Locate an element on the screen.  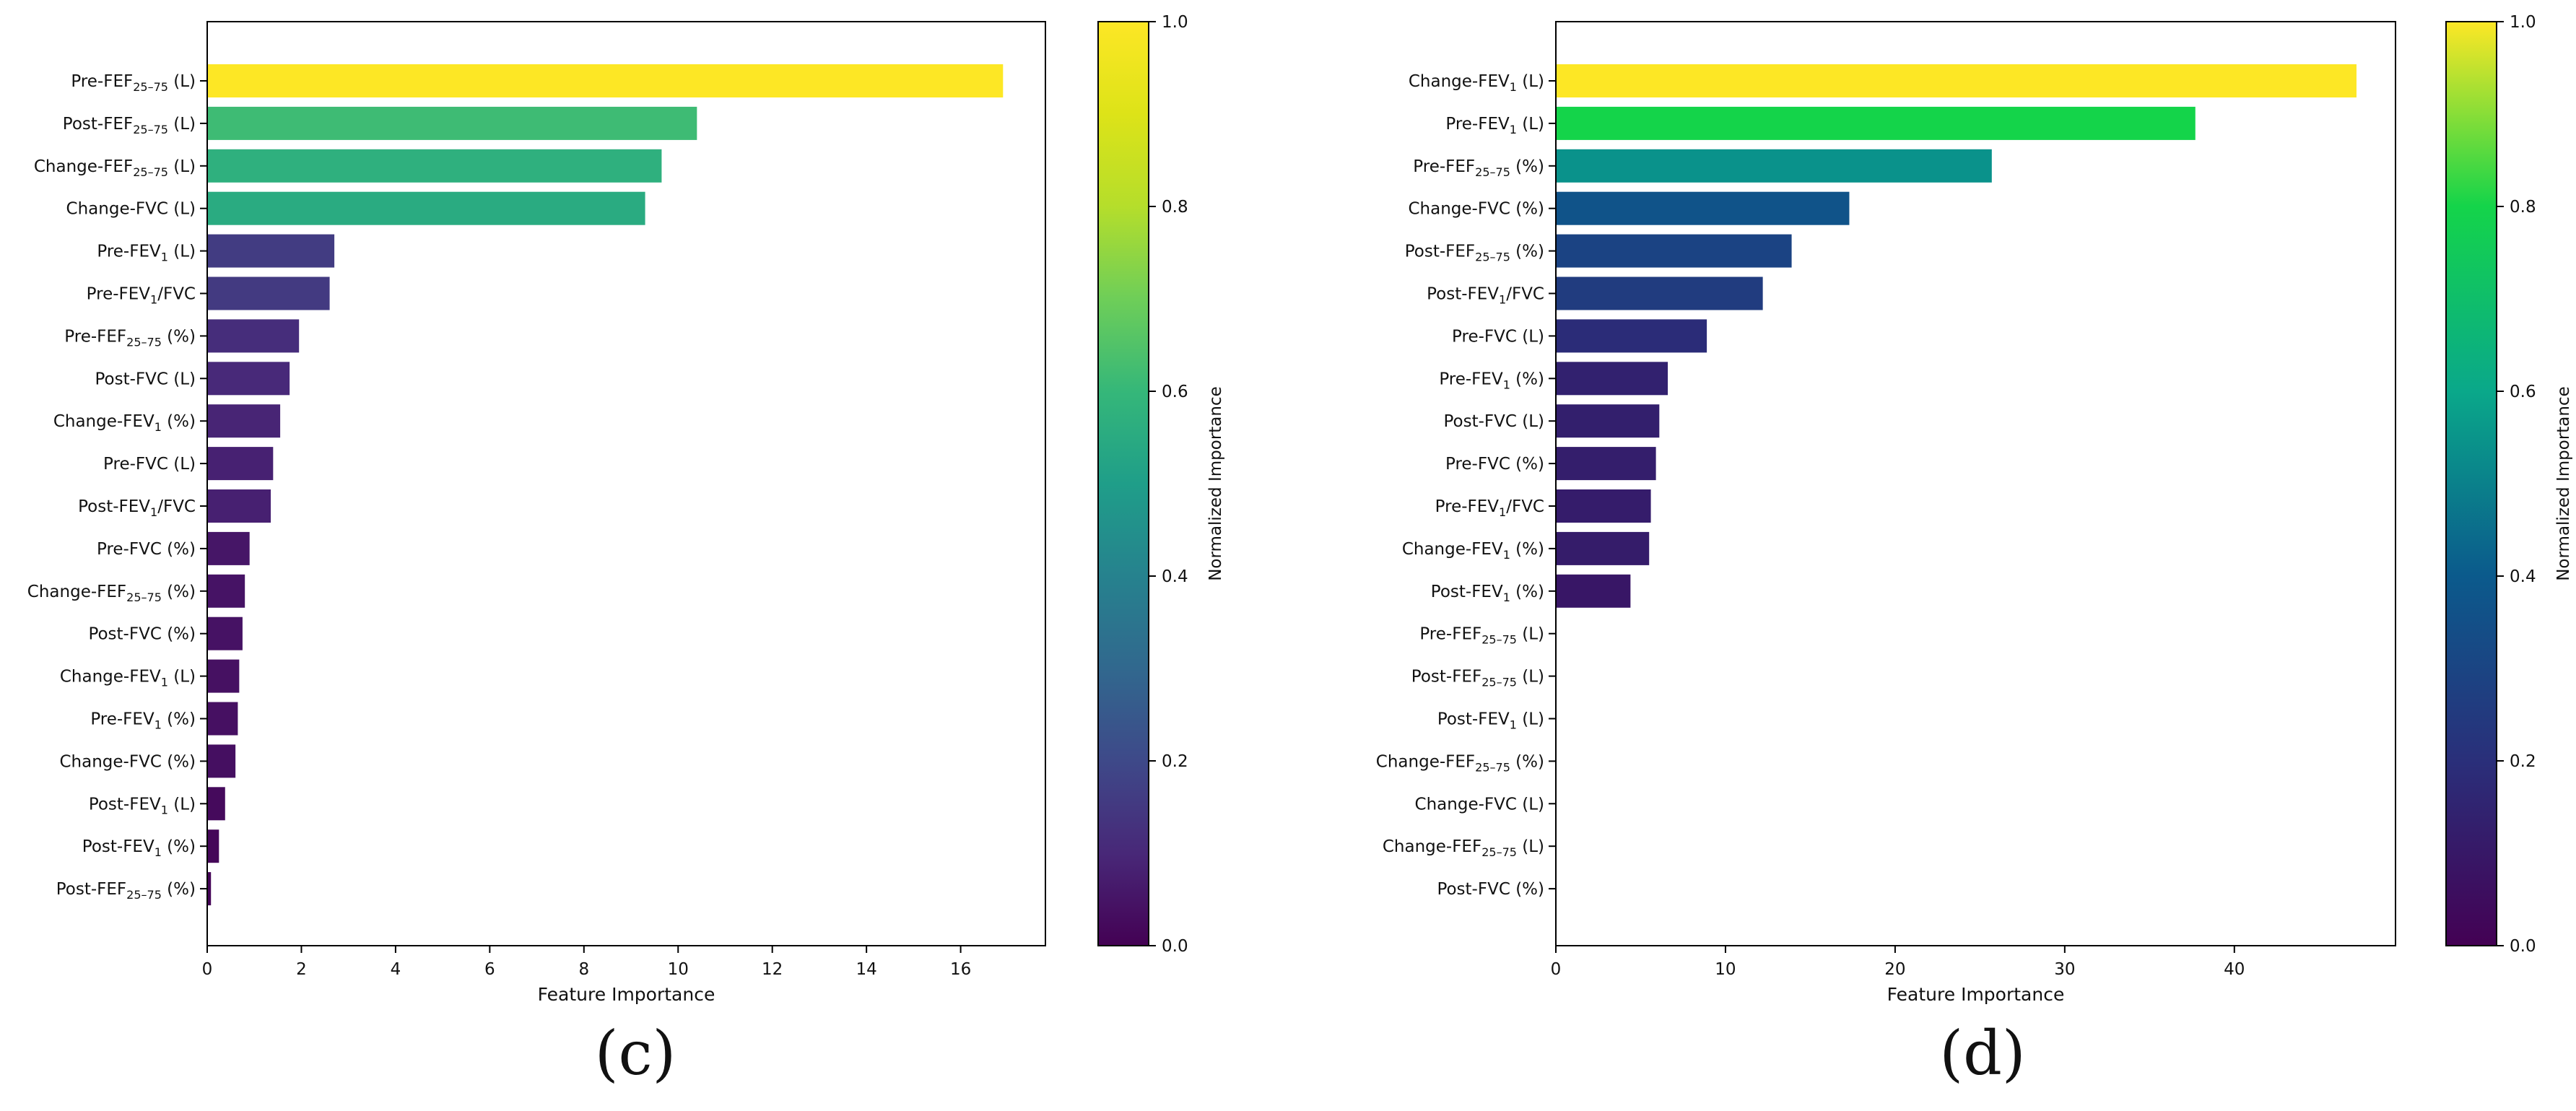
x-tick-label: 4 is located at coordinates (396, 969).